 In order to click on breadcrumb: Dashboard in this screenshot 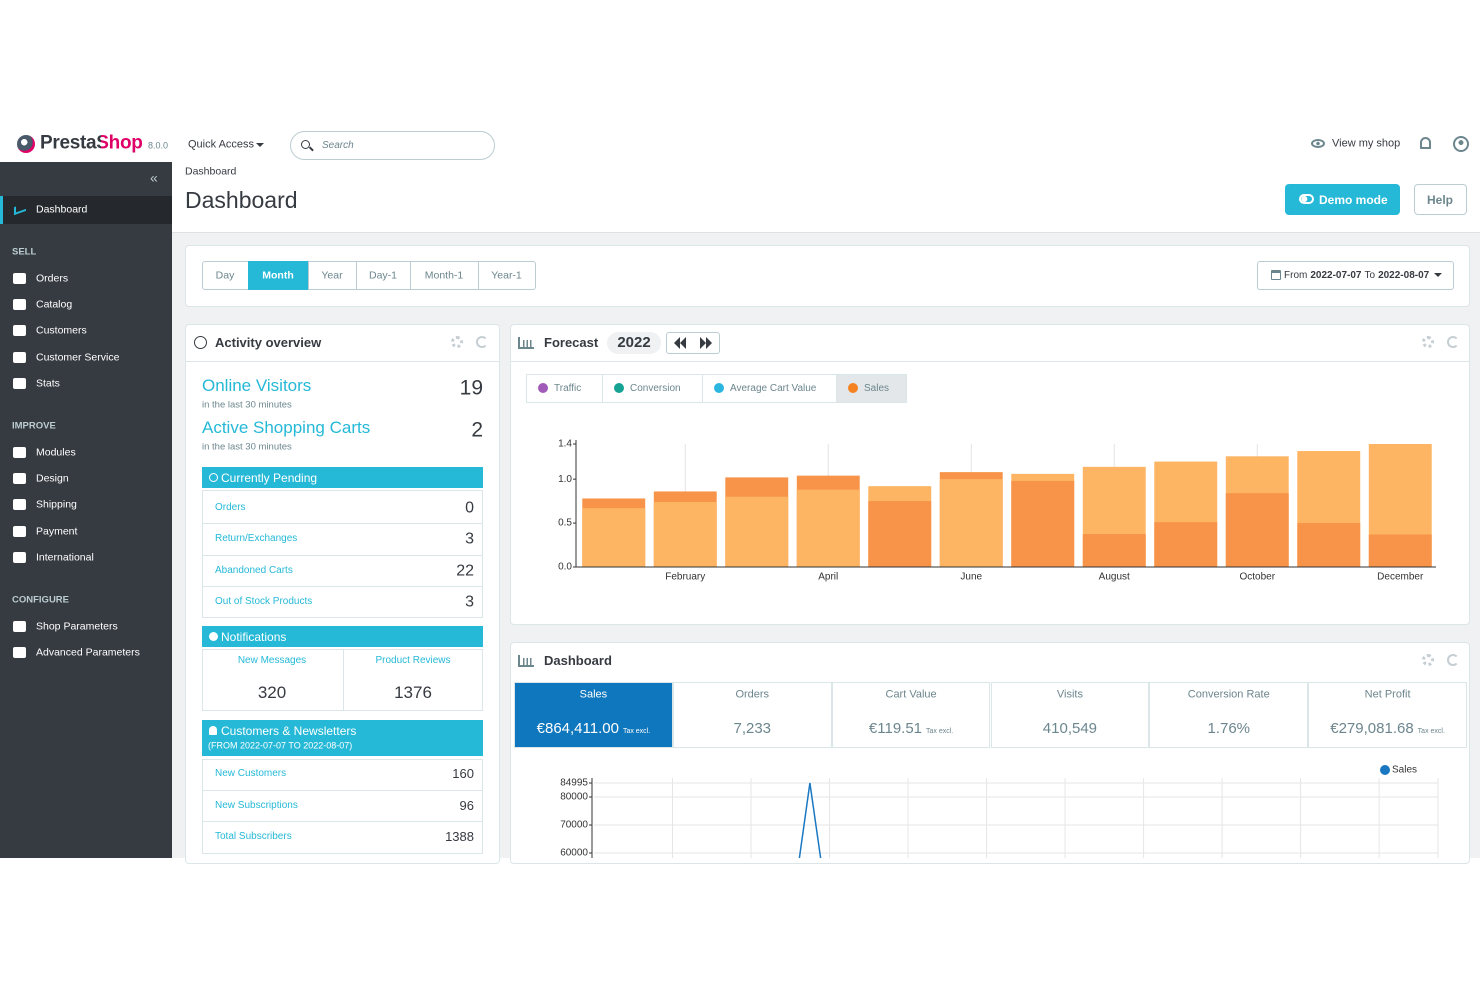, I will do `click(211, 171)`.